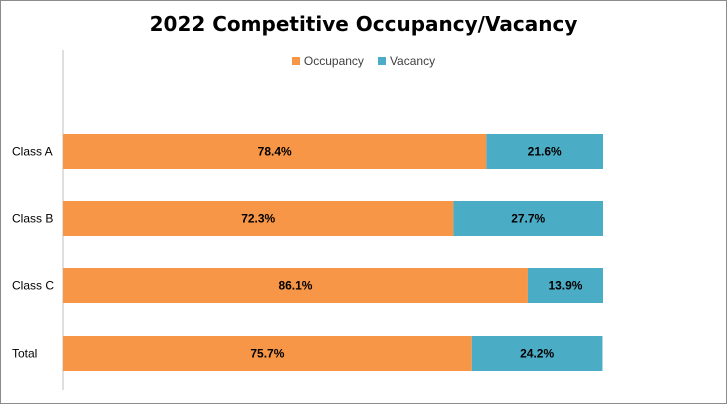 The image size is (727, 404). Describe the element at coordinates (333, 61) in the screenshot. I see `legend-label-occupancy: Occupancy` at that location.